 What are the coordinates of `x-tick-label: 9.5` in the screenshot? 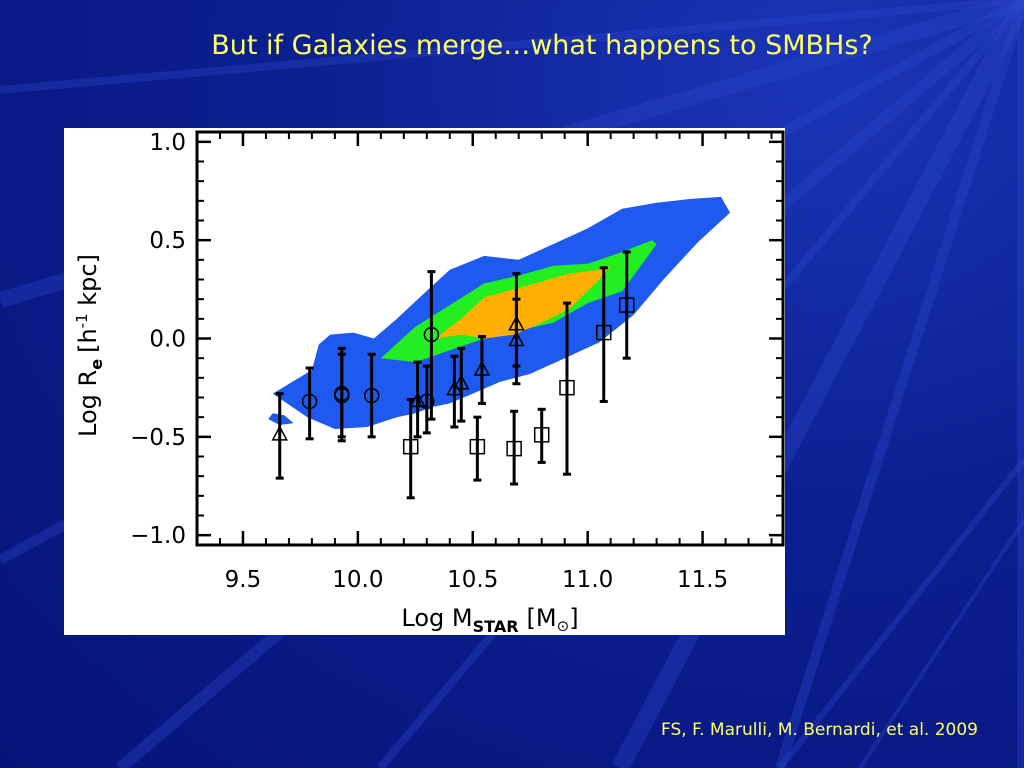 It's located at (243, 580).